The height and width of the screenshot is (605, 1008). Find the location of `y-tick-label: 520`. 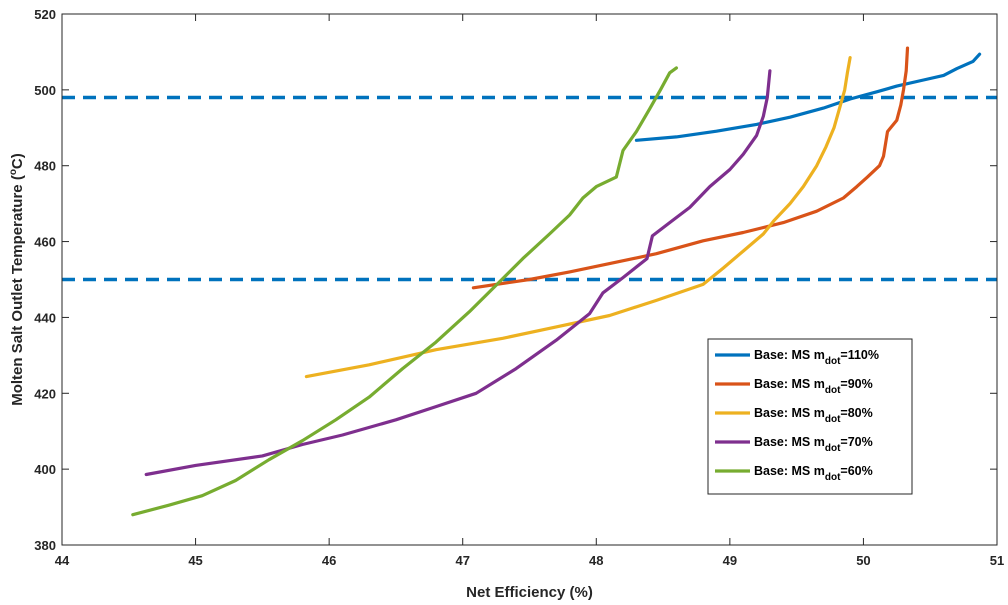

y-tick-label: 520 is located at coordinates (45, 14).